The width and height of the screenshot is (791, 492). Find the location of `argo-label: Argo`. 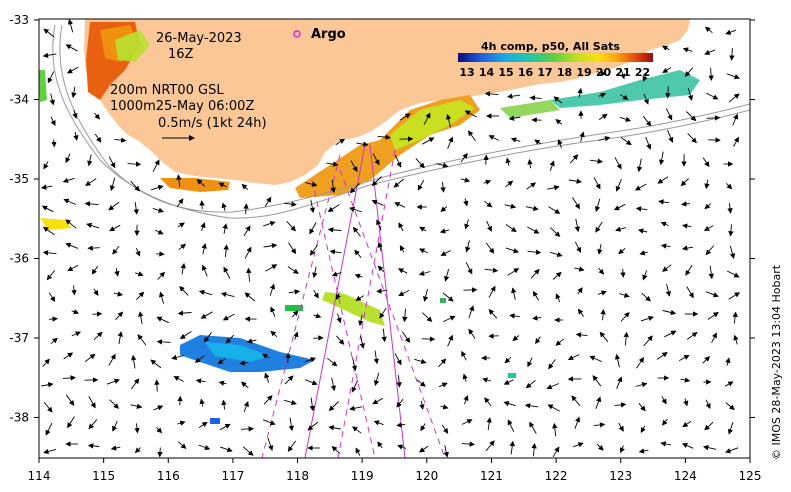

argo-label: Argo is located at coordinates (328, 34).